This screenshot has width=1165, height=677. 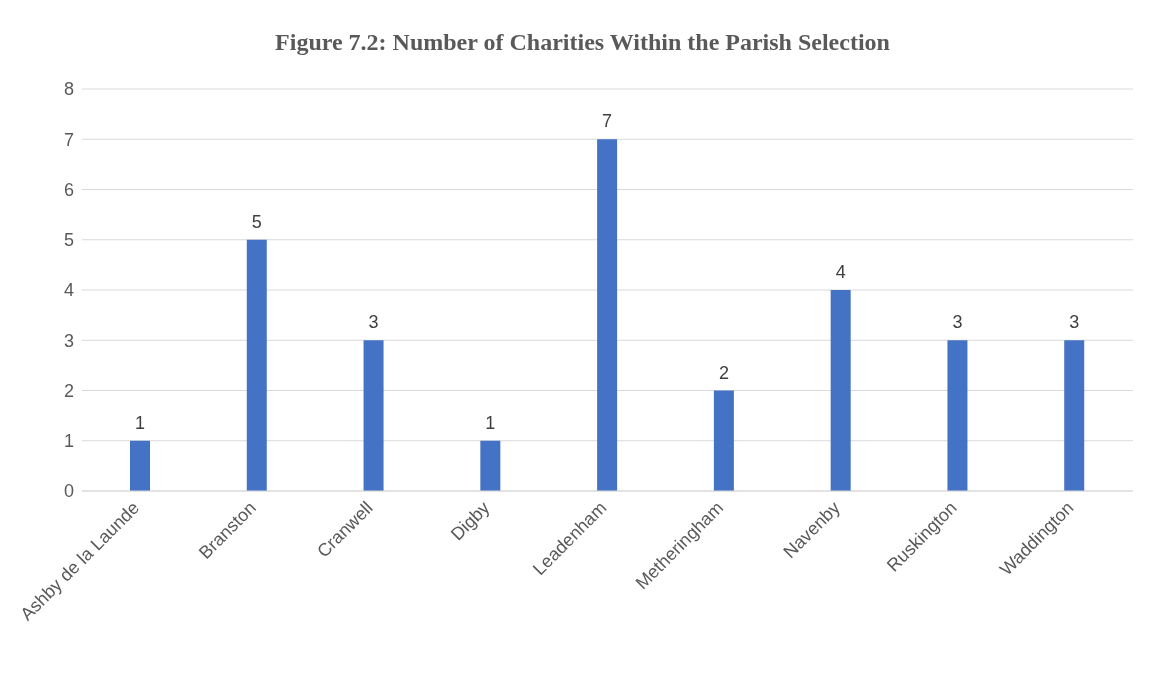 I want to click on y-tick-label: 8, so click(x=68, y=89).